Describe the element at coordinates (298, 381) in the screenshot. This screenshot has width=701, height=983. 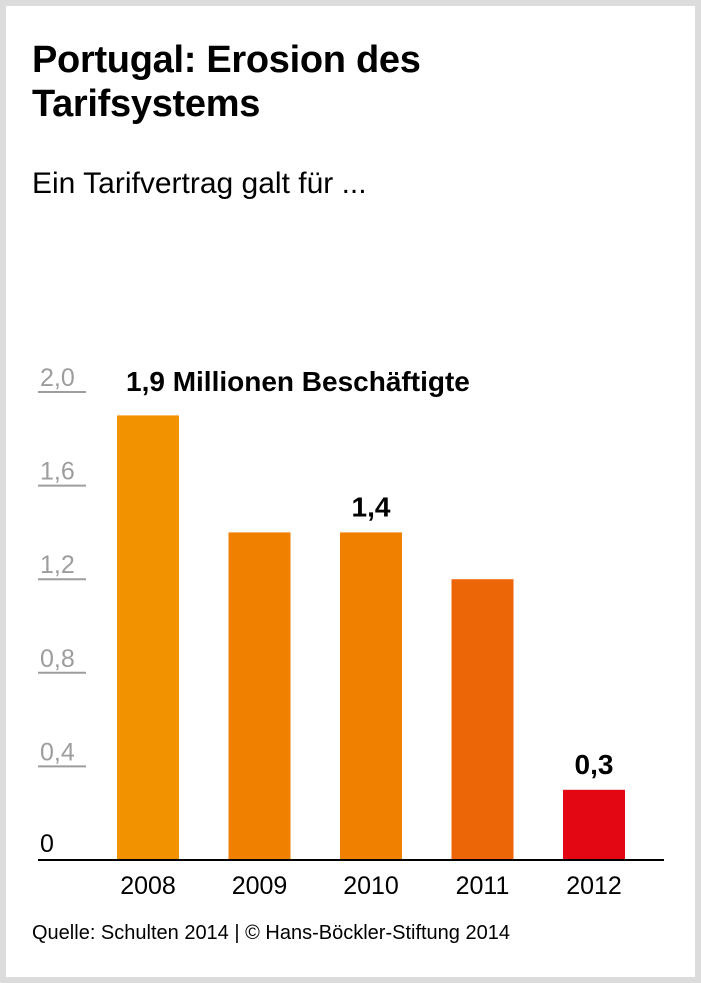
I see `data-label: 1,9 Millionen Beschäftigte` at that location.